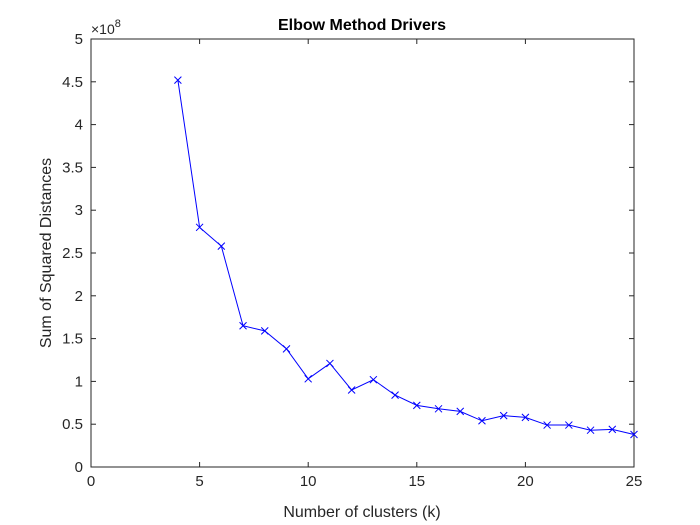 The height and width of the screenshot is (525, 700). What do you see at coordinates (634, 481) in the screenshot?
I see `x-tick-label: 25` at bounding box center [634, 481].